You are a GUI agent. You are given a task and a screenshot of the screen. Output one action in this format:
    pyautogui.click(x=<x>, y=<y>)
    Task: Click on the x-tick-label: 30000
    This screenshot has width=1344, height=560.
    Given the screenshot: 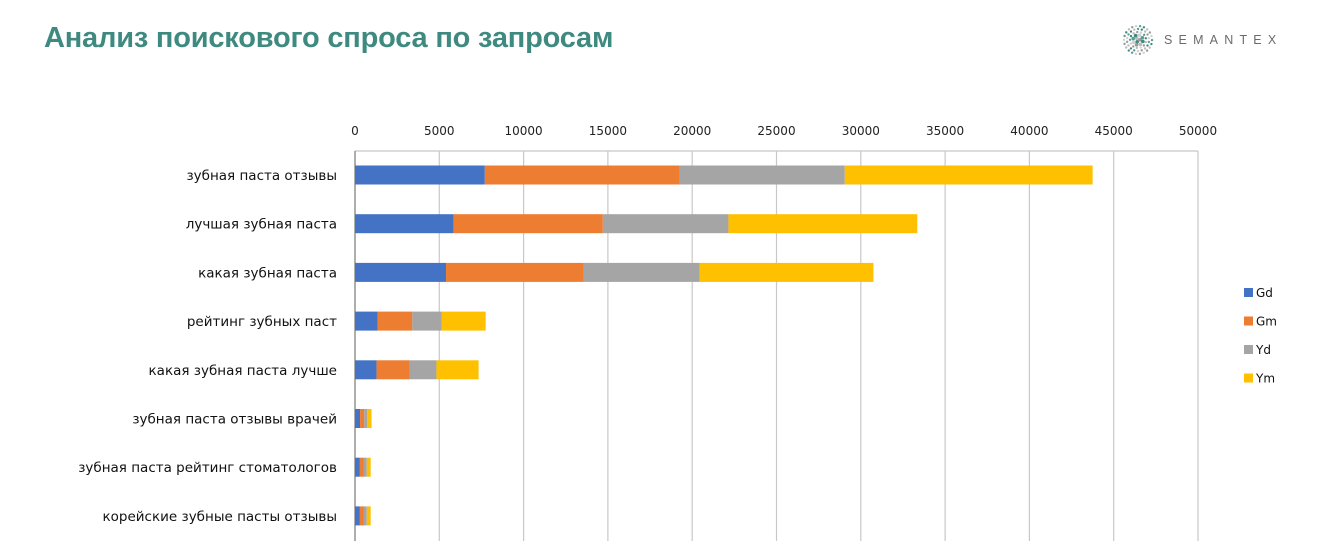 What is the action you would take?
    pyautogui.click(x=861, y=131)
    